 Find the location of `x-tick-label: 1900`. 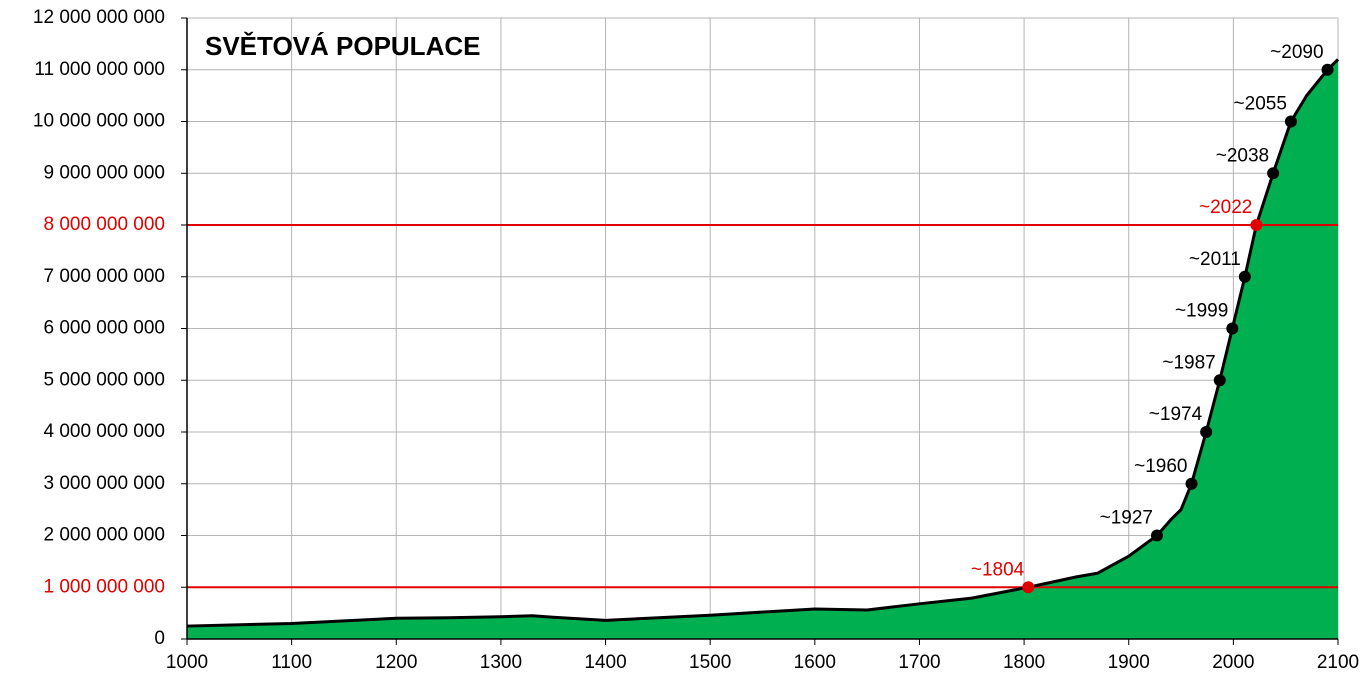

x-tick-label: 1900 is located at coordinates (1129, 662).